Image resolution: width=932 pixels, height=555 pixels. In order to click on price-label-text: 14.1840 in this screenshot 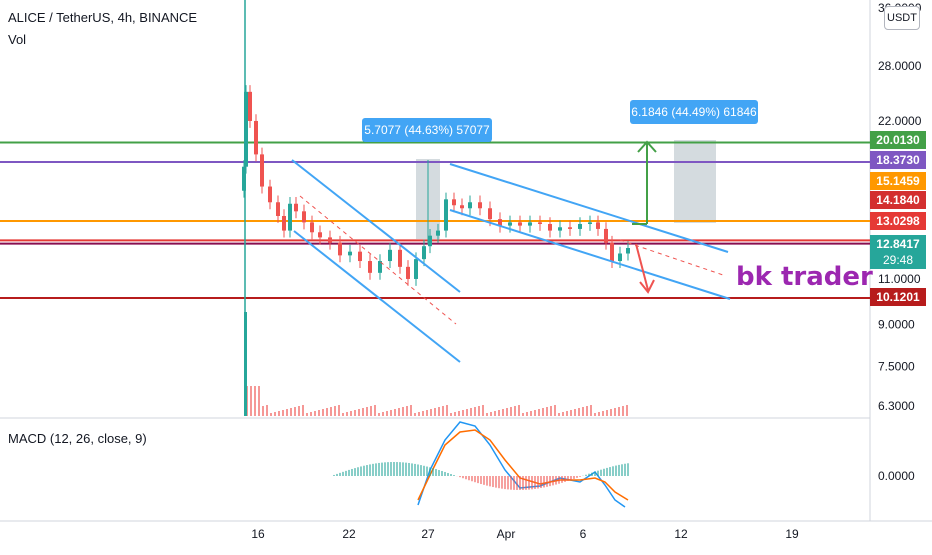, I will do `click(898, 200)`.